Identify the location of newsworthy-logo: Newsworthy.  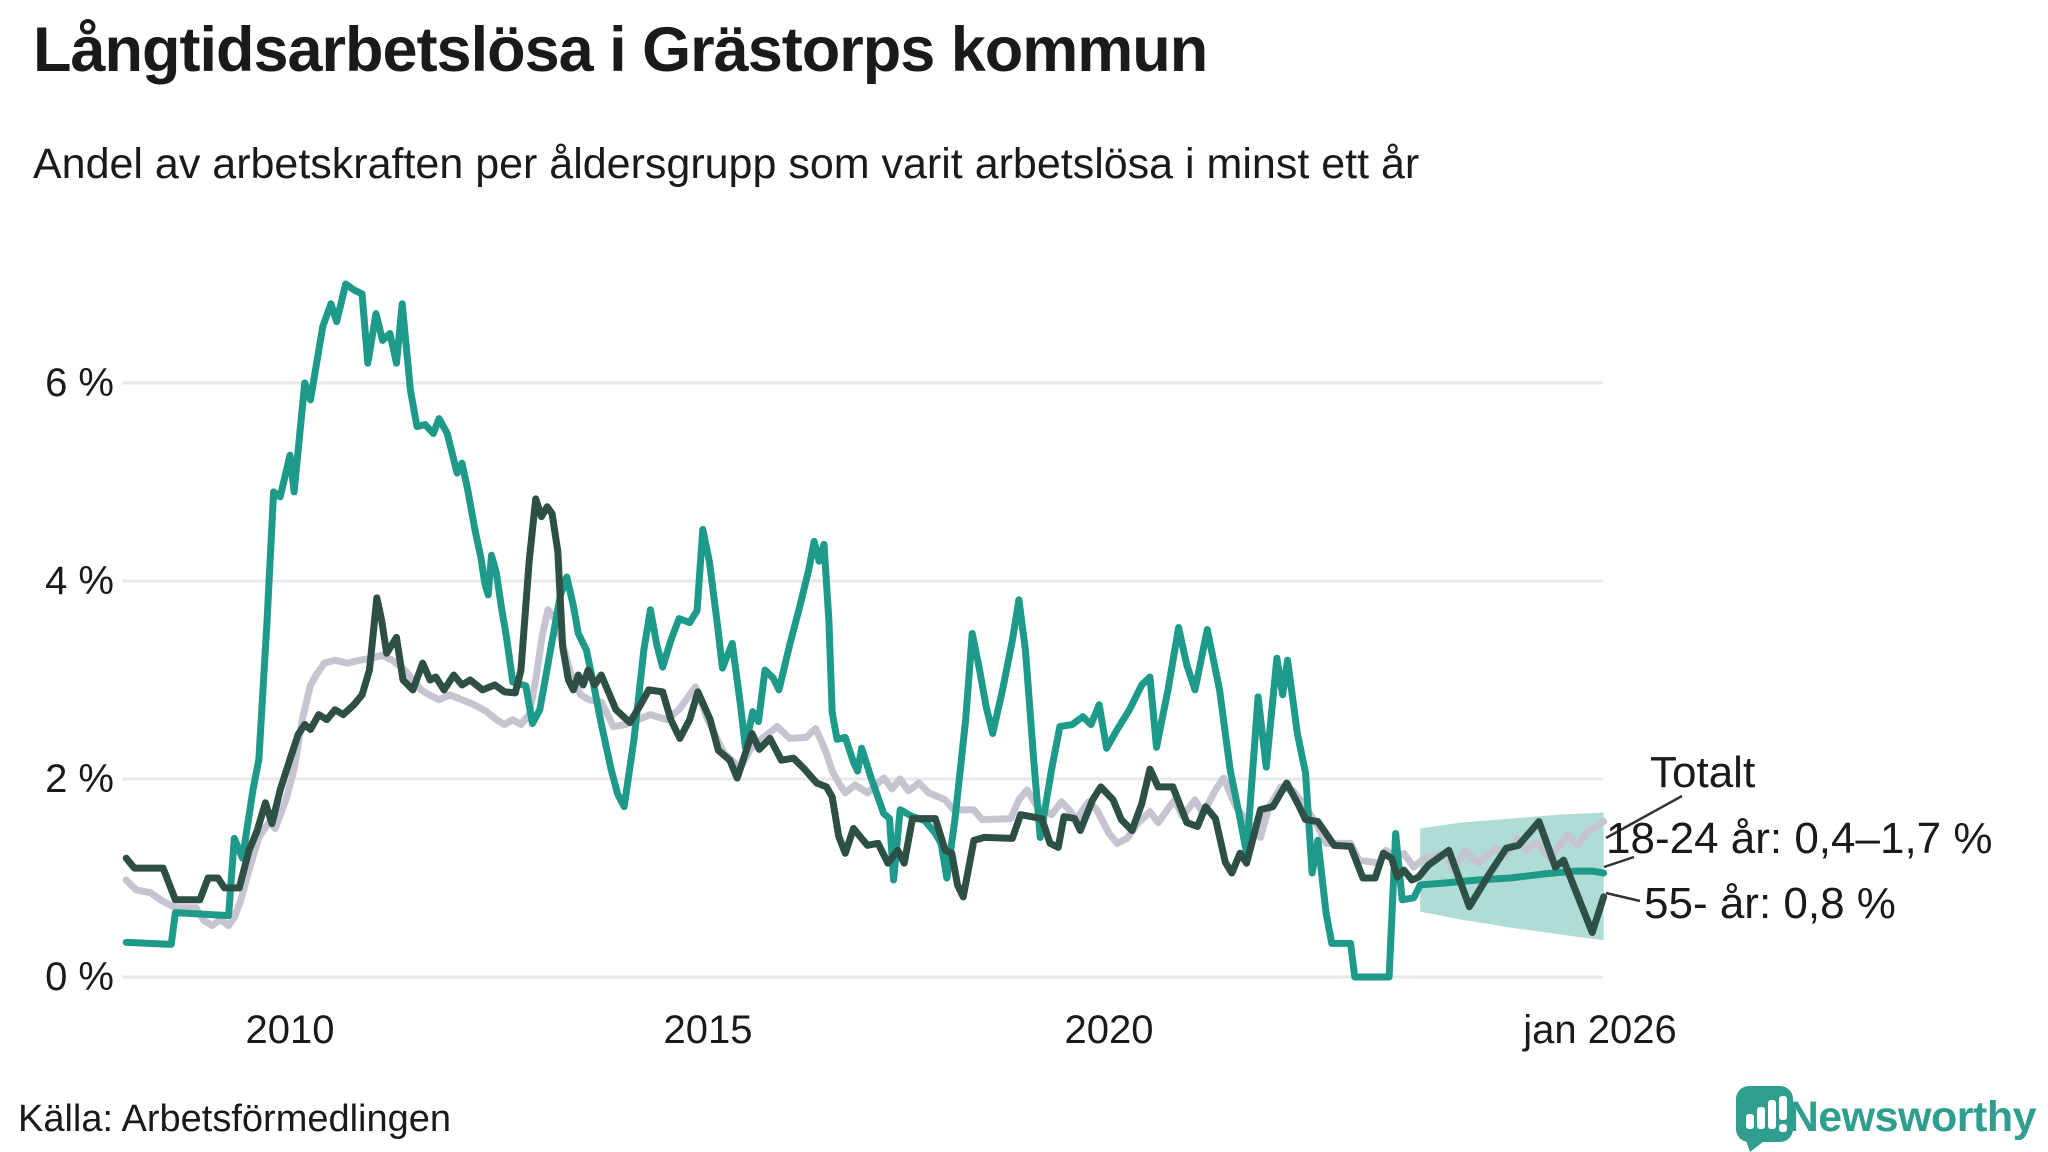
(1886, 1117).